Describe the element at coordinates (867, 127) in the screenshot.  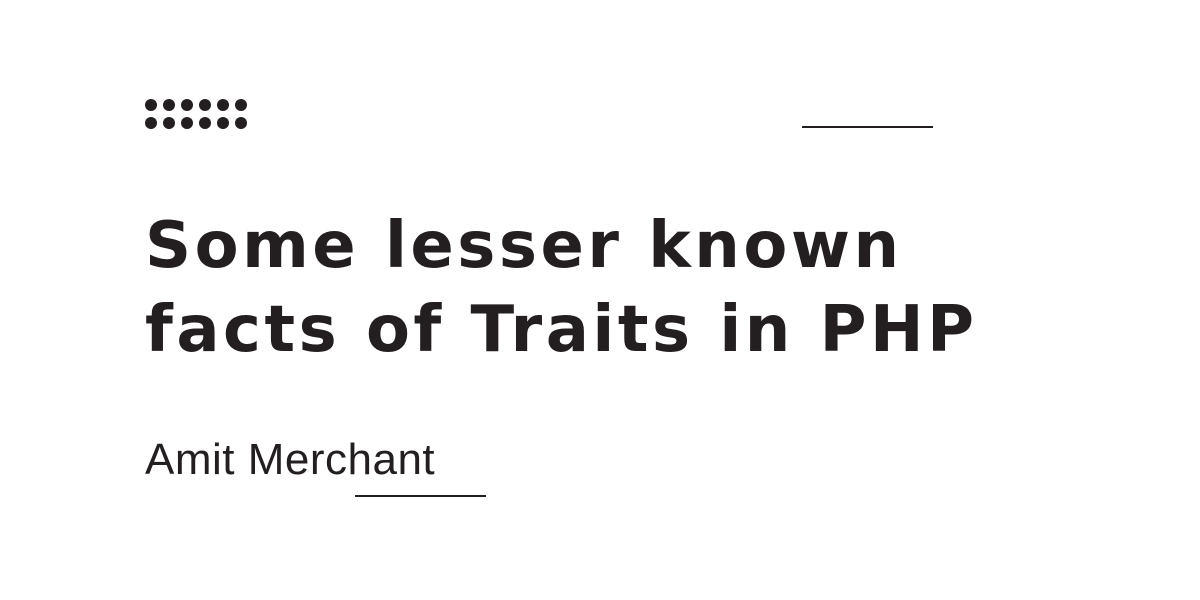
I see `top-accent-rule` at that location.